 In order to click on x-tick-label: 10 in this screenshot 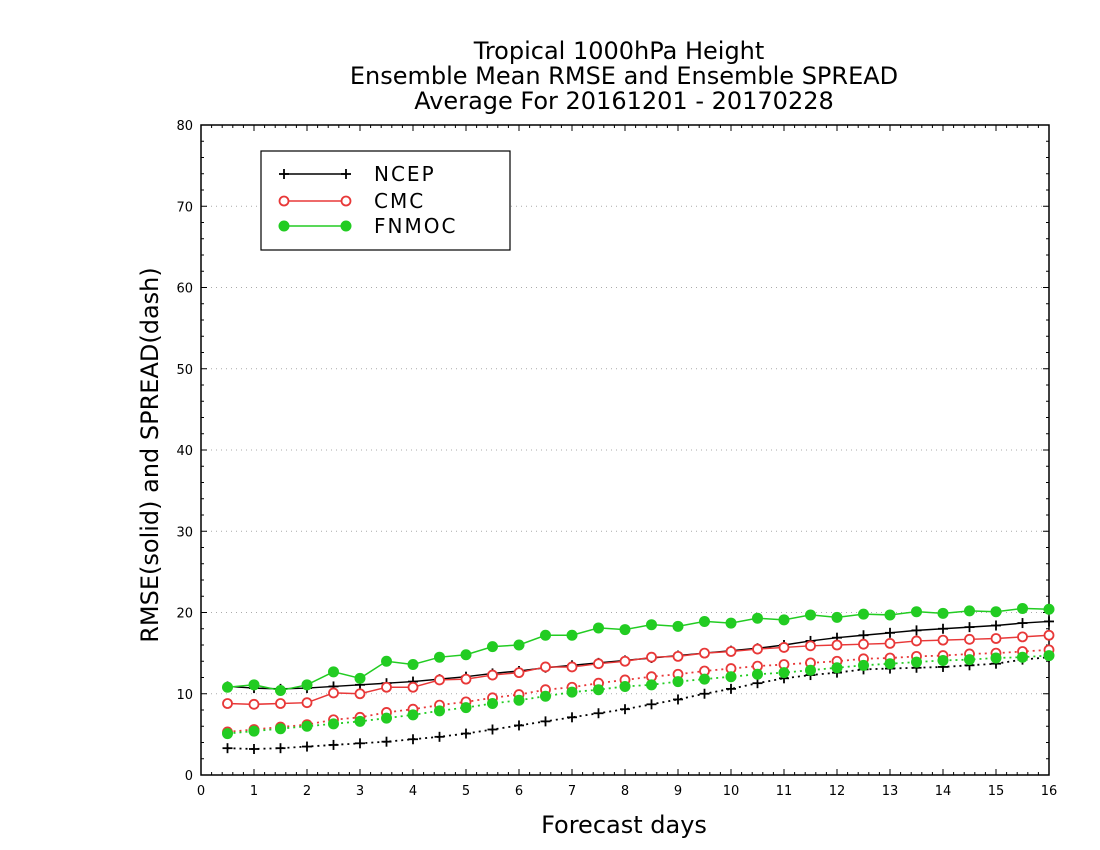, I will do `click(731, 791)`.